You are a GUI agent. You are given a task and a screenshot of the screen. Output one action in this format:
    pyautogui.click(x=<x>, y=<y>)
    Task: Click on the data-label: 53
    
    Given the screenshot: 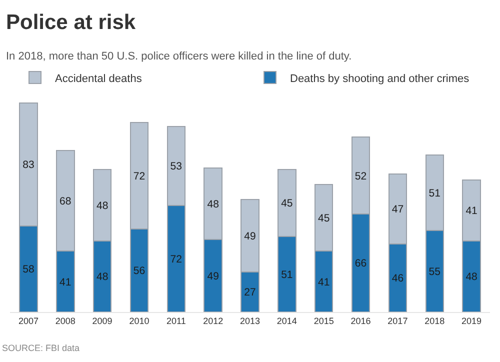 What is the action you would take?
    pyautogui.click(x=176, y=166)
    